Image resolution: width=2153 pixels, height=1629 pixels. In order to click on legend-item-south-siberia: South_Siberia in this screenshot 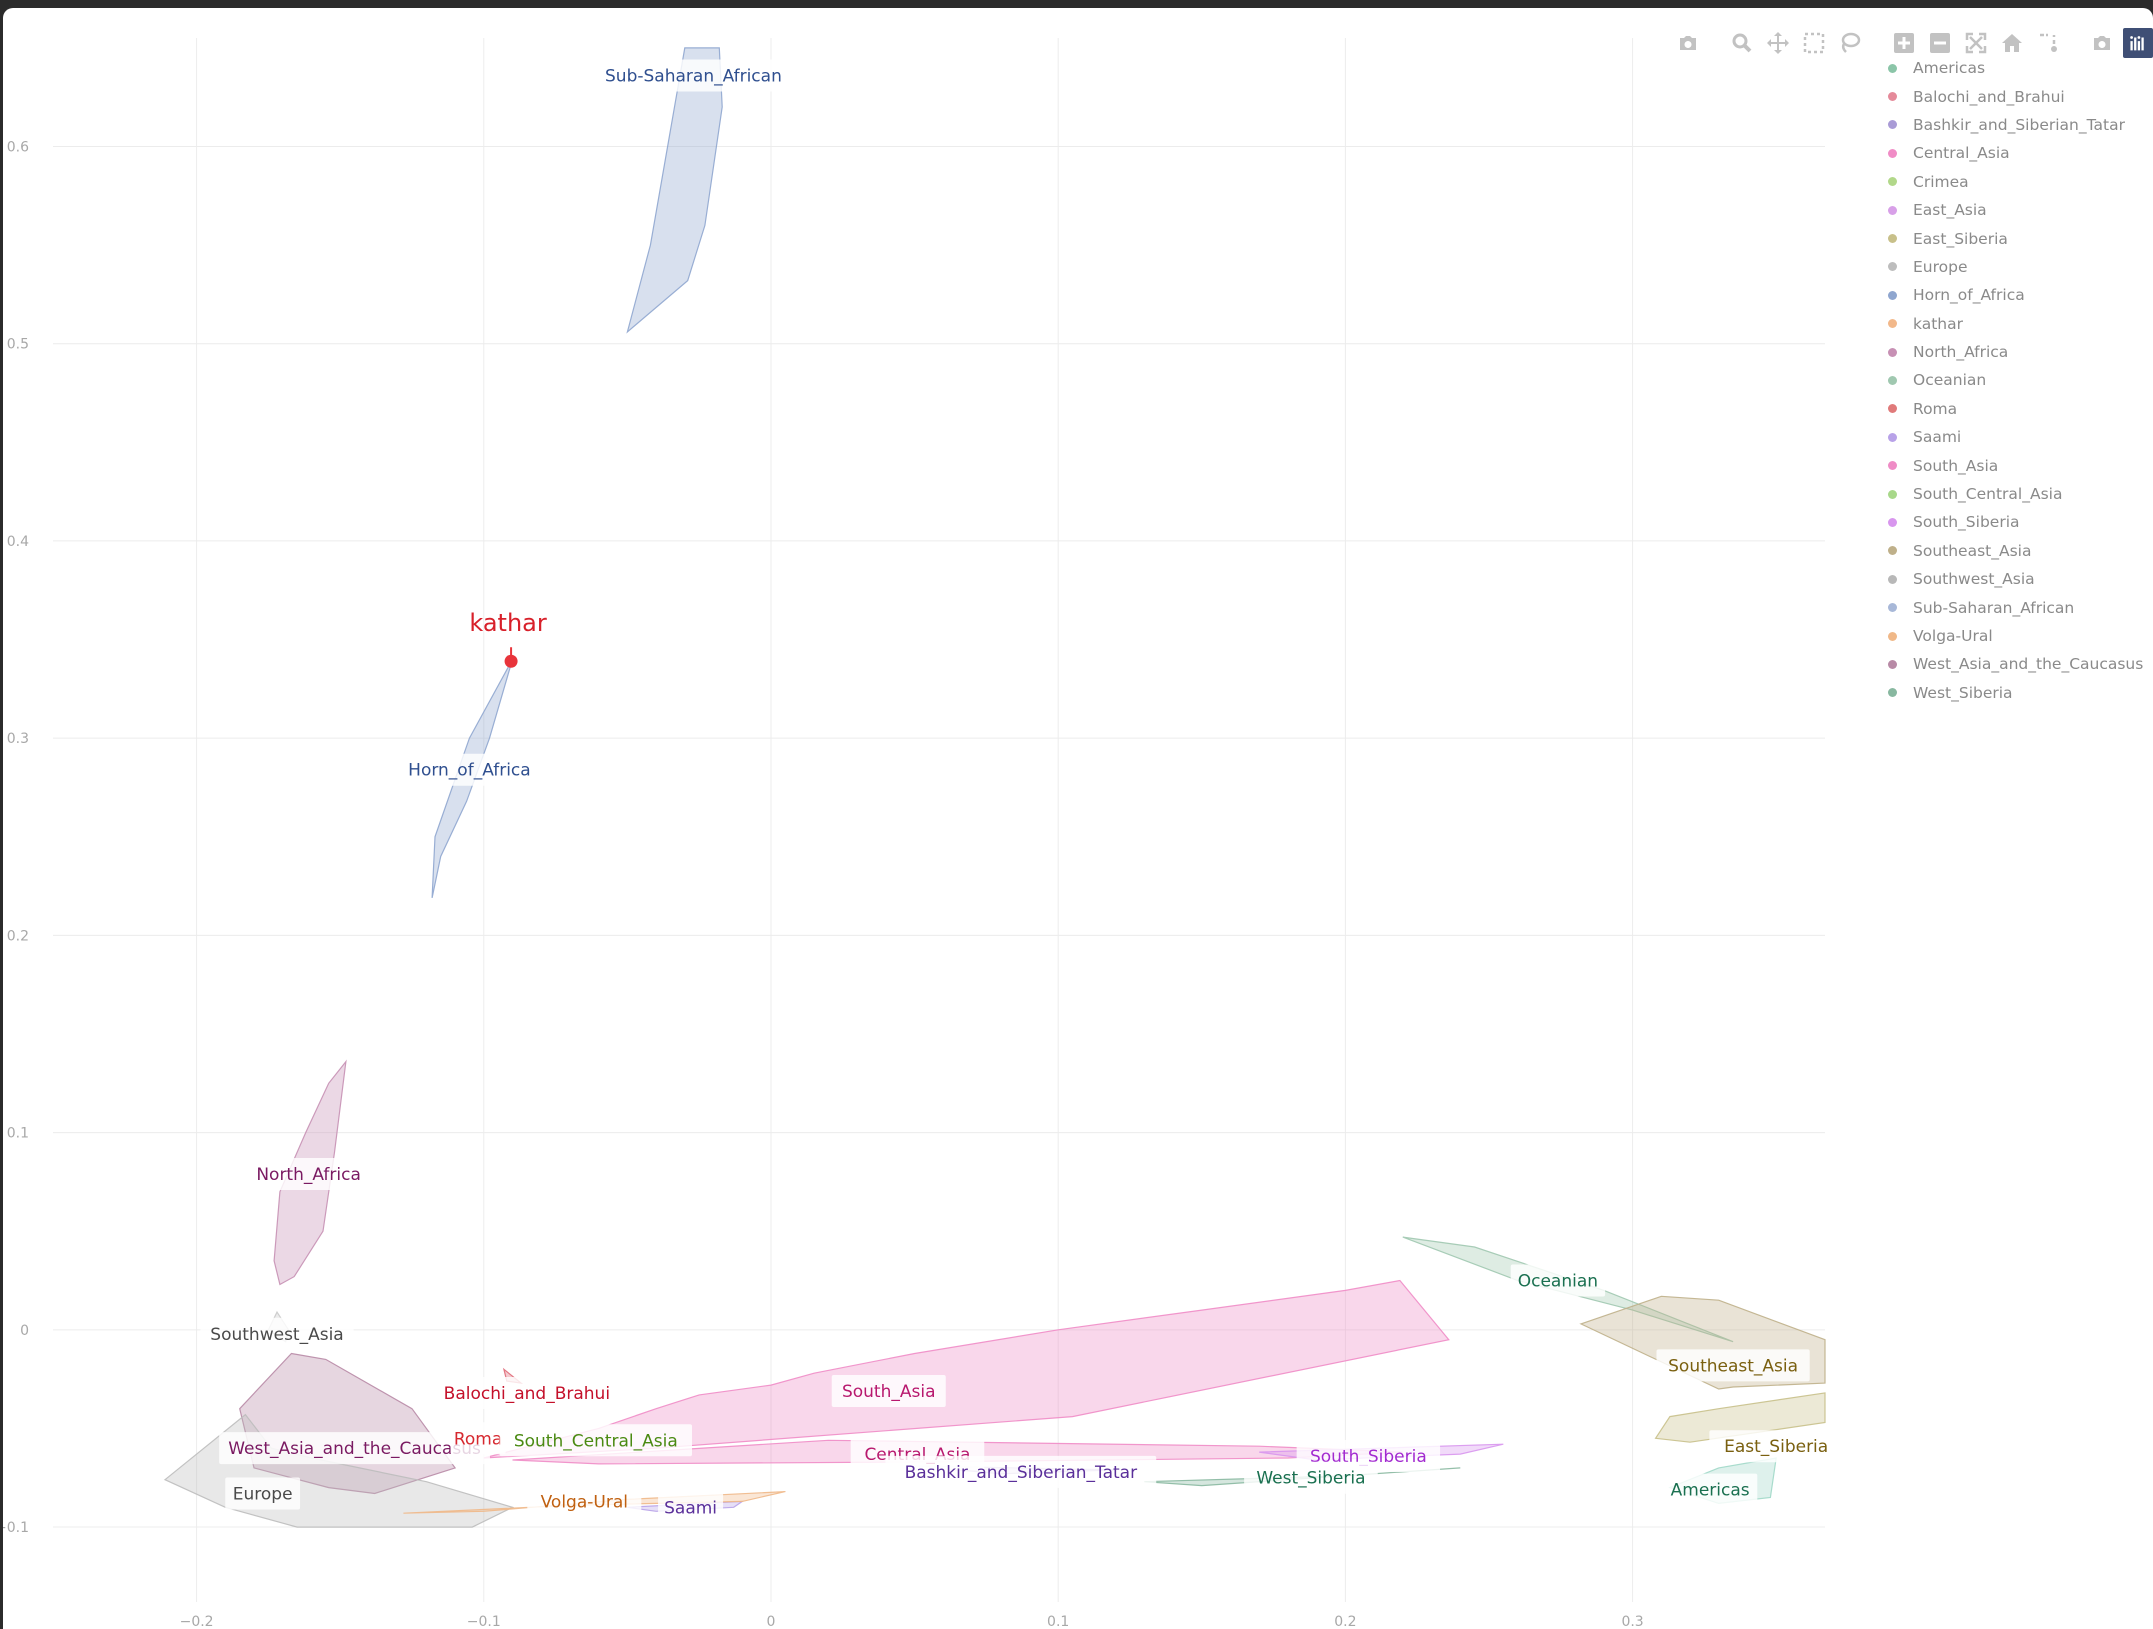, I will do `click(2007, 522)`.